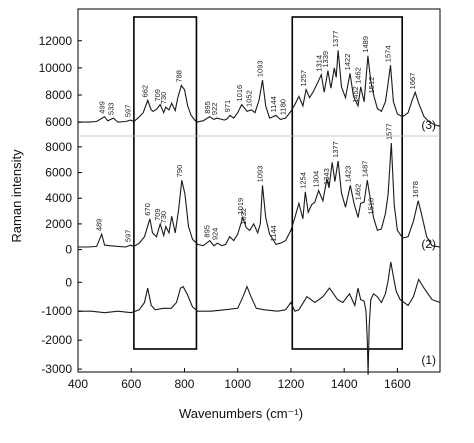  Describe the element at coordinates (283, 107) in the screenshot. I see `peak-label: 1180` at that location.